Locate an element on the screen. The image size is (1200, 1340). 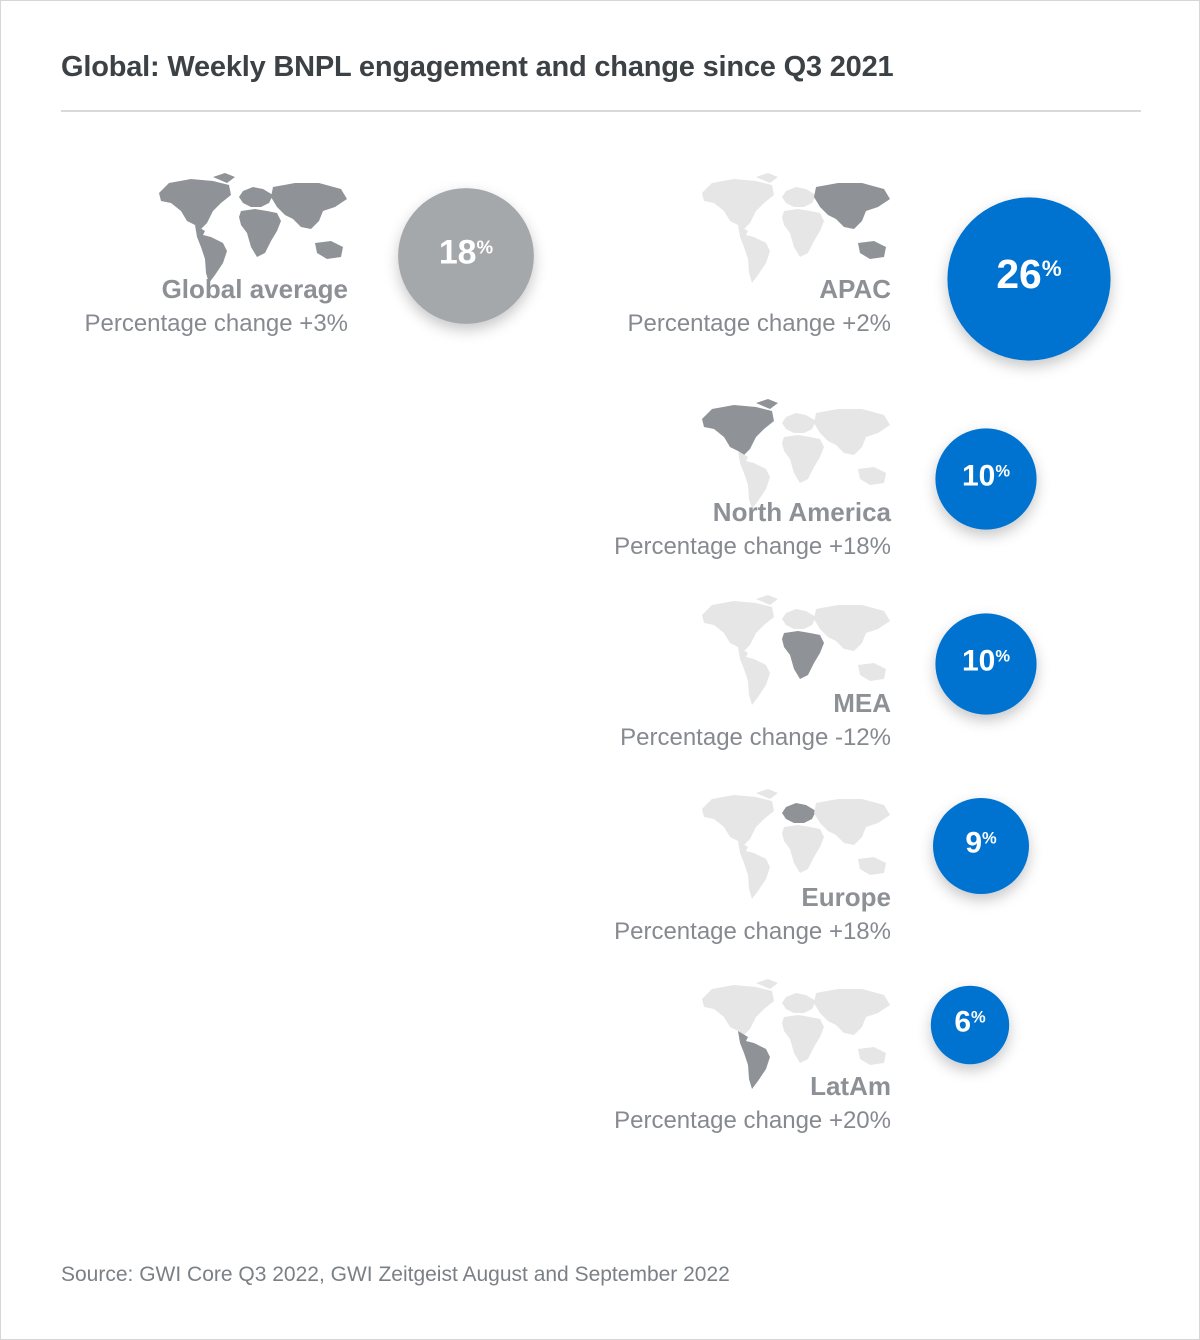
global-change-label: Percentage change +3% is located at coordinates (216, 323).